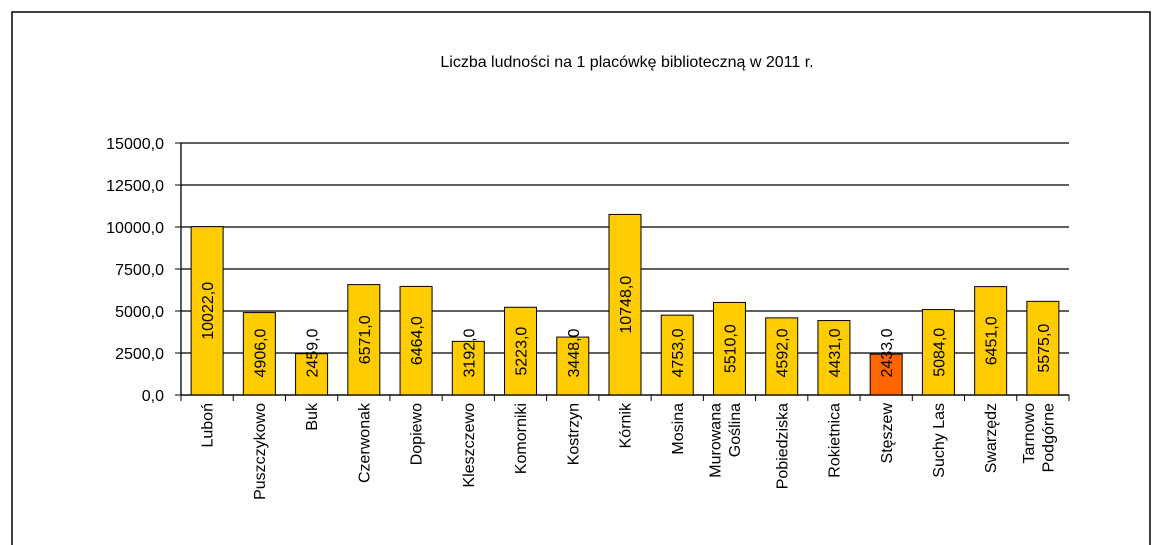 This screenshot has height=545, width=1164. Describe the element at coordinates (135, 186) in the screenshot. I see `y-tick-label: 12500,0` at that location.